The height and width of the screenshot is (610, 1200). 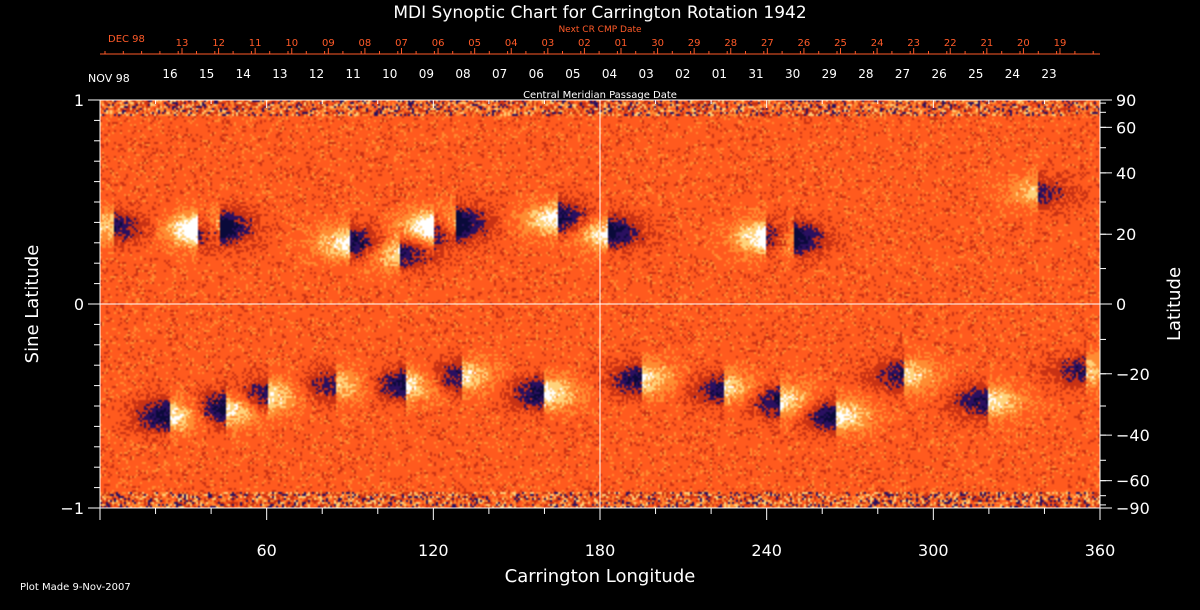 What do you see at coordinates (730, 43) in the screenshot?
I see `red-day-label: 28` at bounding box center [730, 43].